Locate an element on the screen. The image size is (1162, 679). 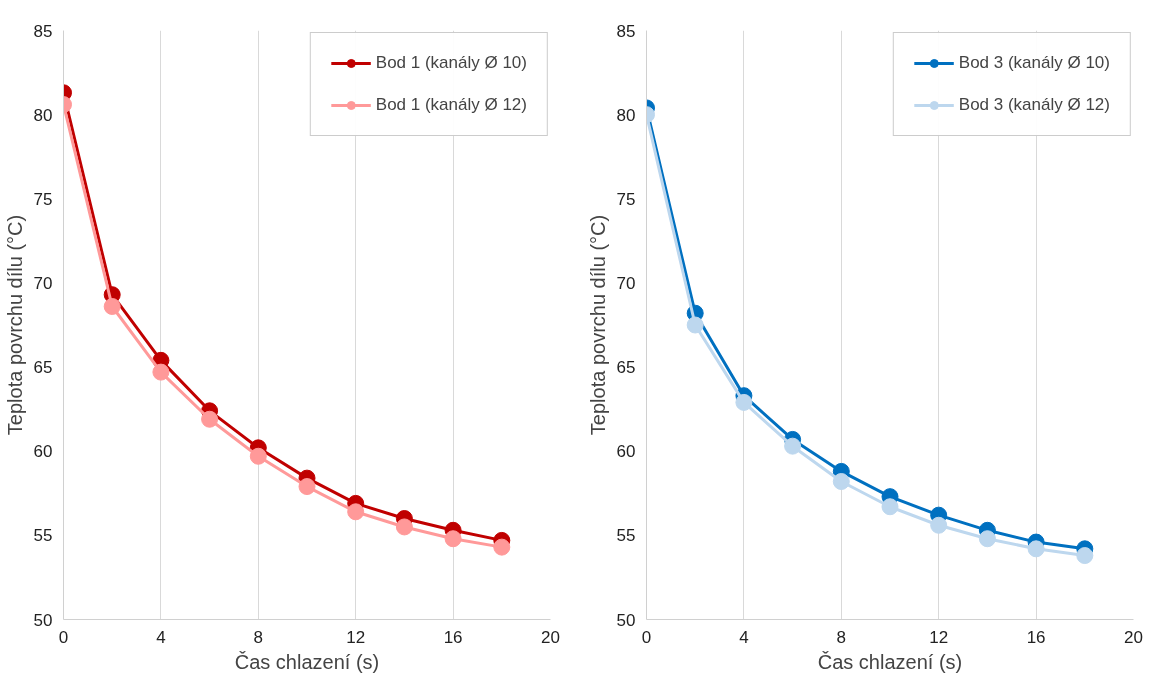
legend-label: Bod 1 (kanály Ø 10) is located at coordinates (451, 63).